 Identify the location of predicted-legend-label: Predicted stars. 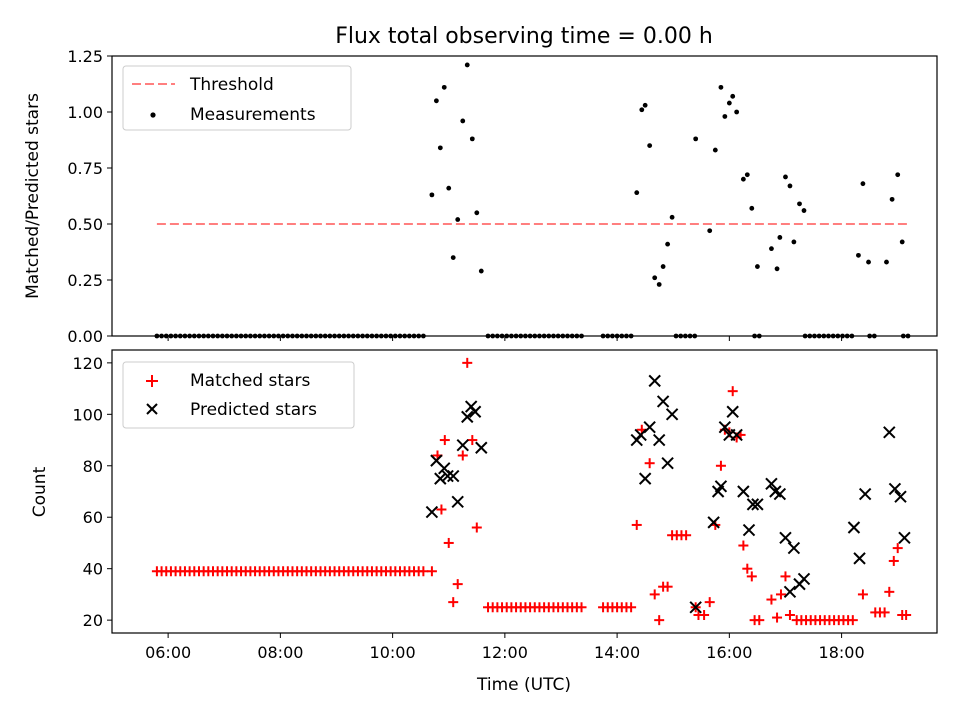
(253, 410).